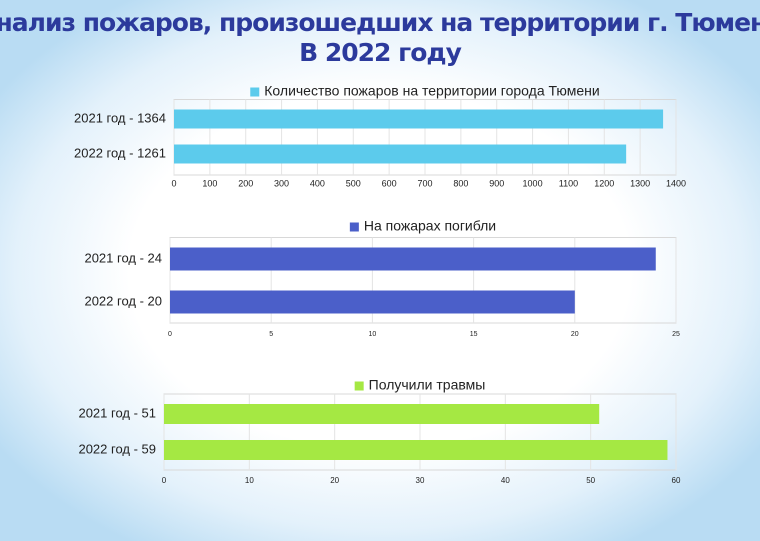 The height and width of the screenshot is (541, 760). Describe the element at coordinates (120, 117) in the screenshot. I see `y-tick-label: 2021 год - 1364` at that location.